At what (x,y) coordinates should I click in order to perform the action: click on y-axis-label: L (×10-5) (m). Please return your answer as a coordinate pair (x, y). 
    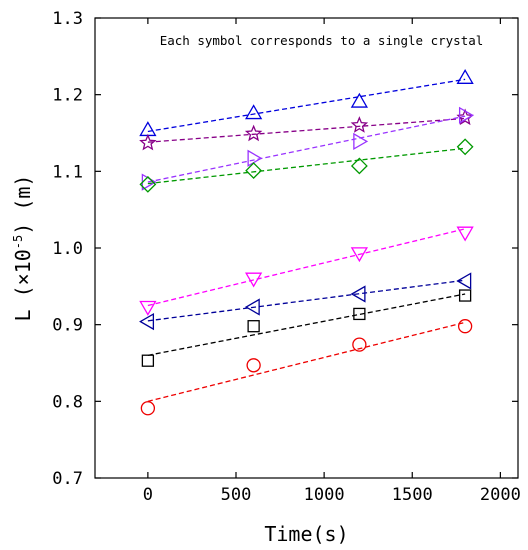
    Looking at the image, I should click on (23, 248).